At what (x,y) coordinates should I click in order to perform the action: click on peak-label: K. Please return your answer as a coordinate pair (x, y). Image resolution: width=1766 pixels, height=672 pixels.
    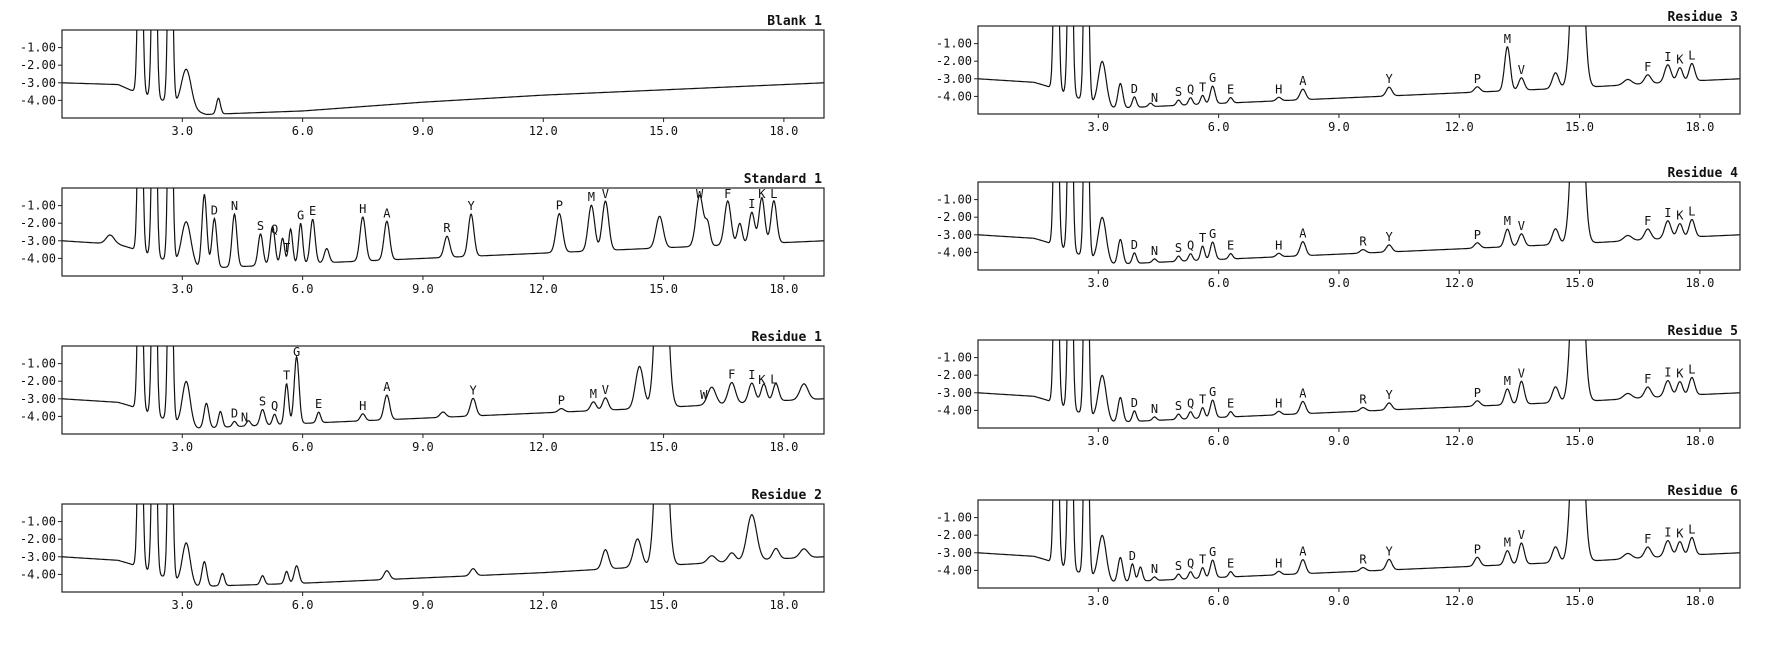
    Looking at the image, I should click on (1680, 60).